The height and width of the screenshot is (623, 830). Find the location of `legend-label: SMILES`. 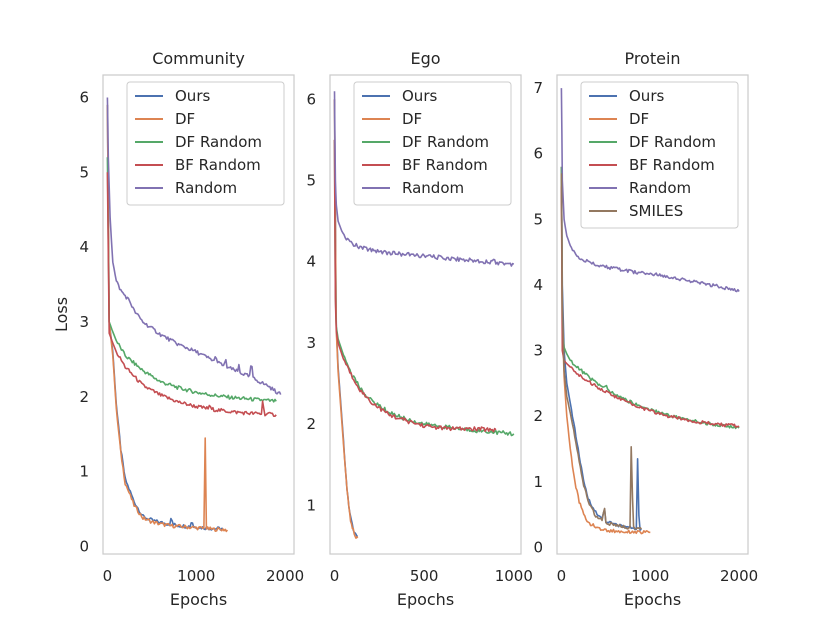

legend-label: SMILES is located at coordinates (656, 211).